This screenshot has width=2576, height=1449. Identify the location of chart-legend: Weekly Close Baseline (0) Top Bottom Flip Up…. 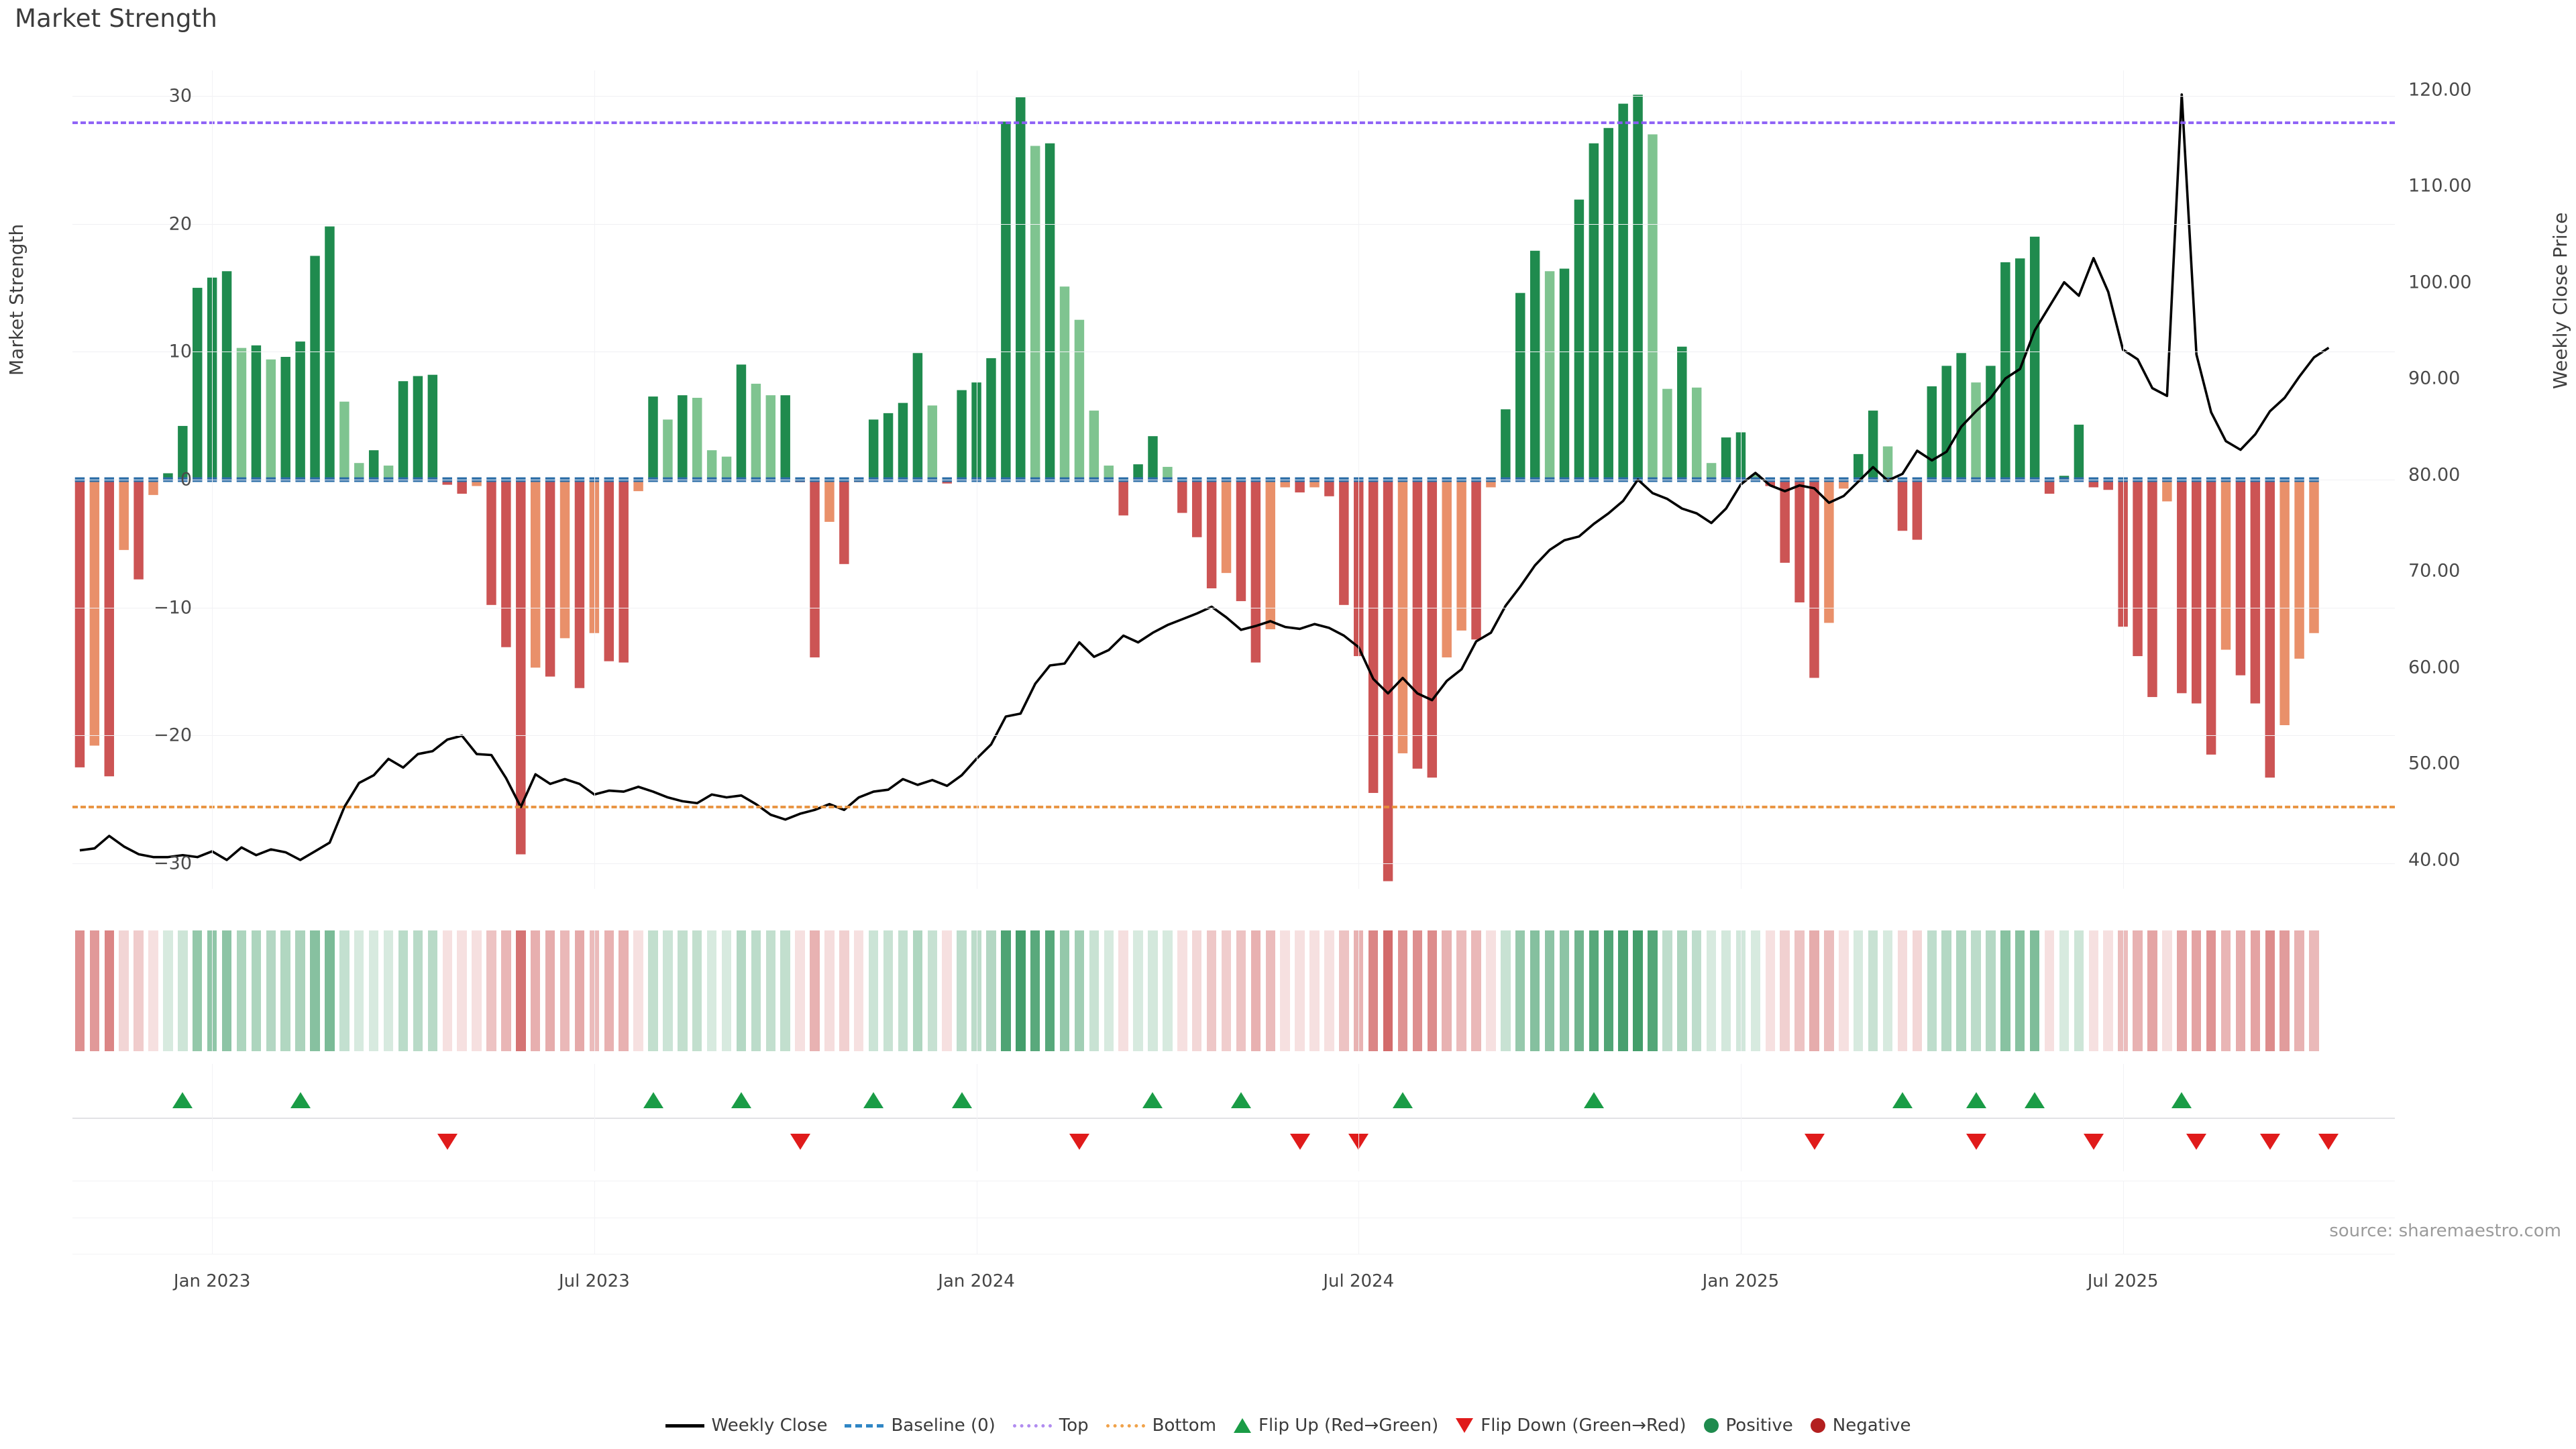
(1288, 1425).